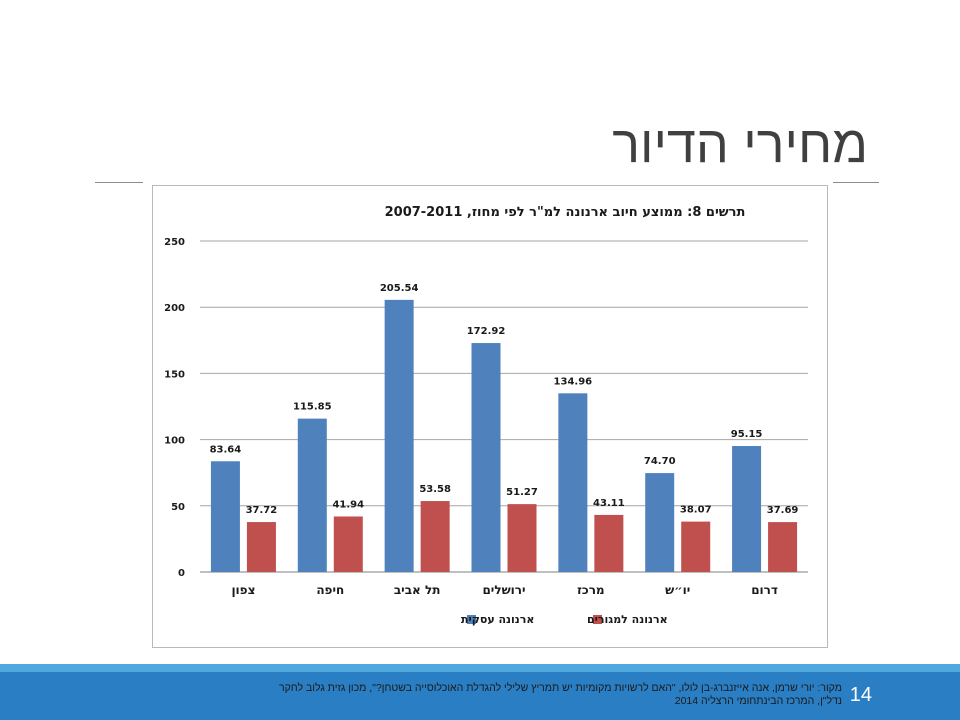 The height and width of the screenshot is (720, 960). What do you see at coordinates (609, 503) in the screenshot?
I see `data-label: 43.11` at bounding box center [609, 503].